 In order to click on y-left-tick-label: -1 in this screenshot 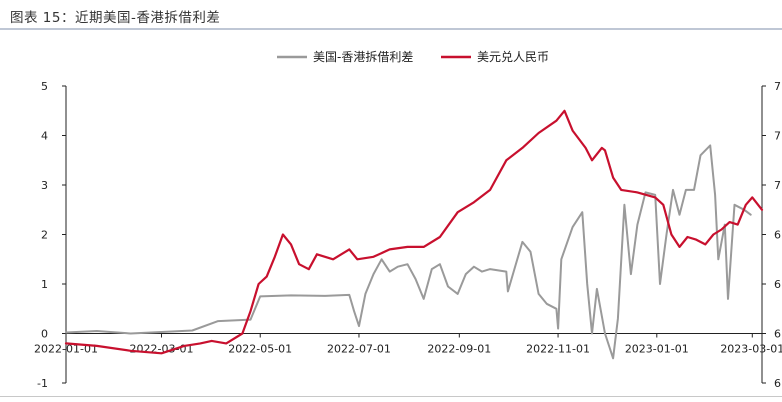, I will do `click(42, 383)`.